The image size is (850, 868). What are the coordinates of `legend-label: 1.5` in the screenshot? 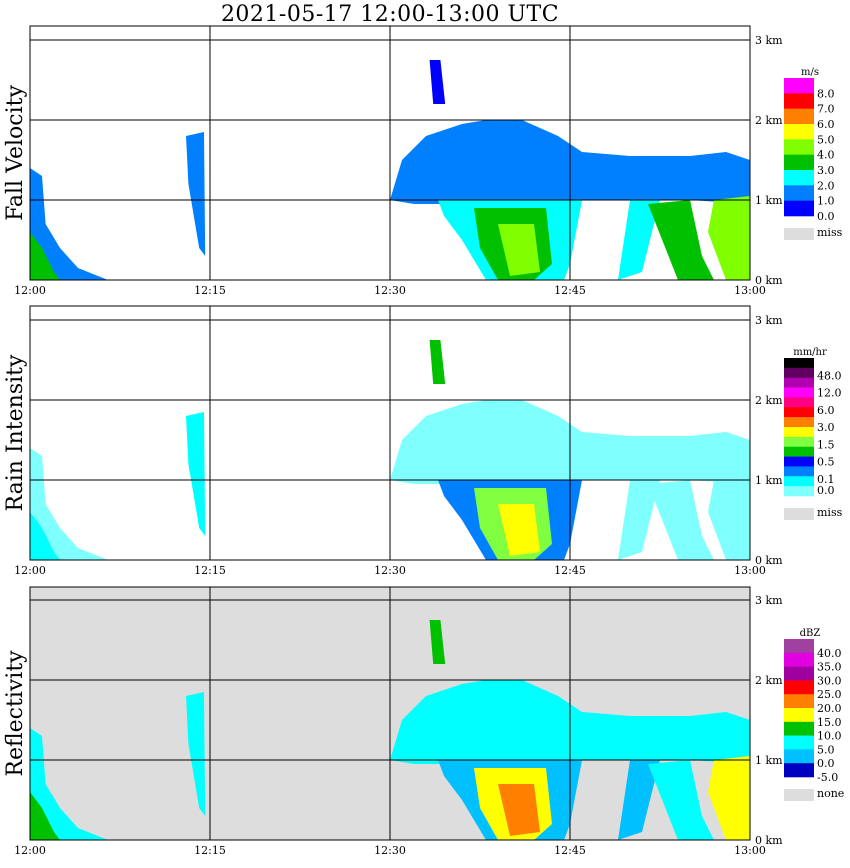 It's located at (826, 444).